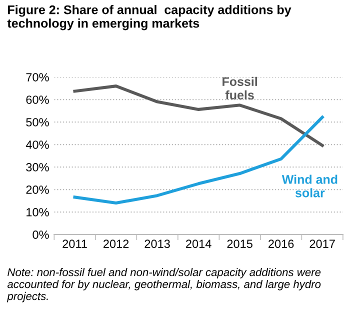 This screenshot has width=361, height=335. I want to click on y-tick-label: 40%, so click(37, 144).